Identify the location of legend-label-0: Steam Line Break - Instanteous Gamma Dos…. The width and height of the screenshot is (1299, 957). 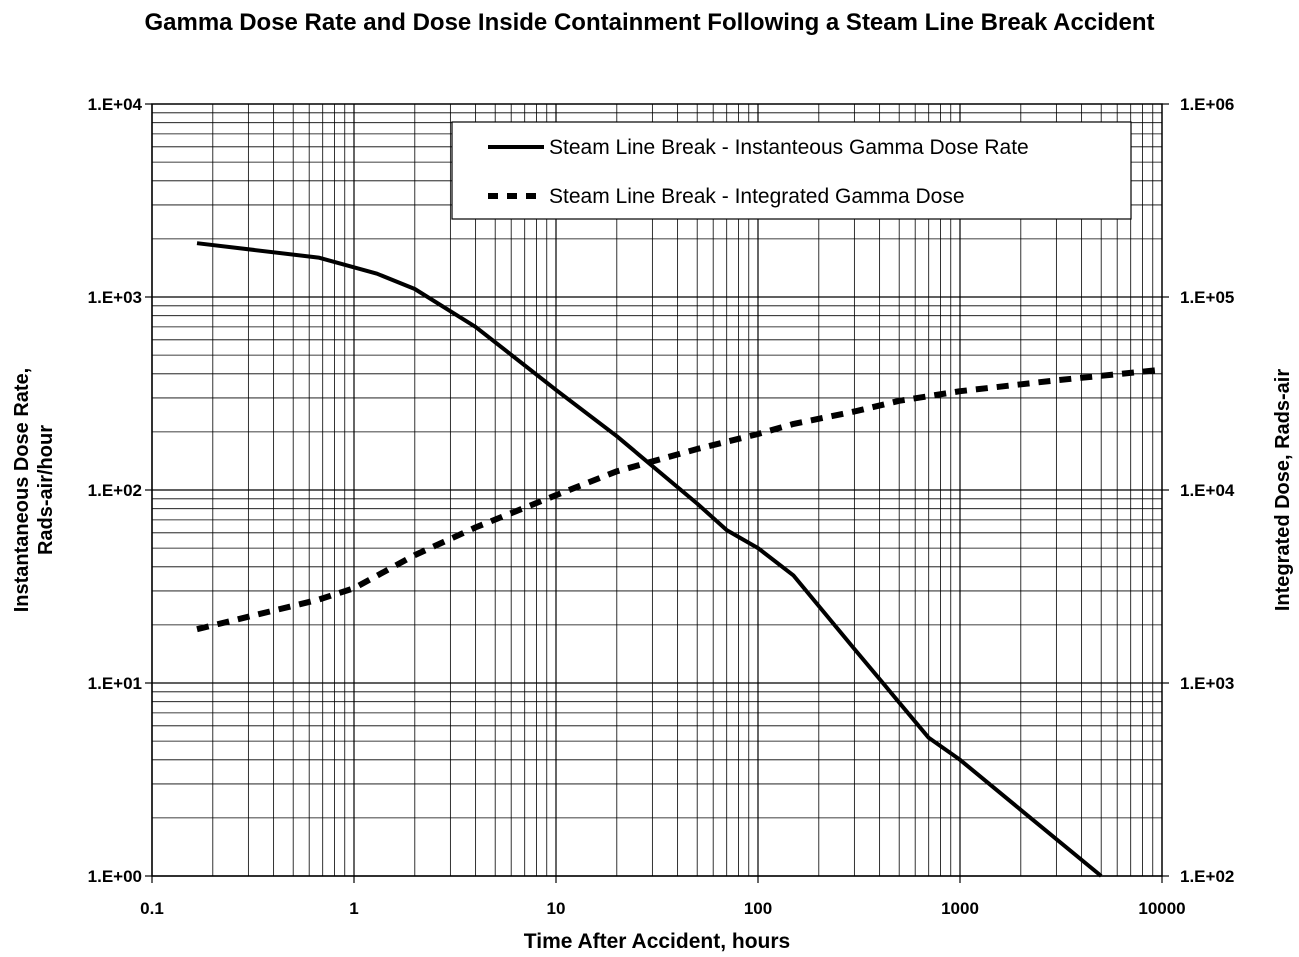
(789, 147).